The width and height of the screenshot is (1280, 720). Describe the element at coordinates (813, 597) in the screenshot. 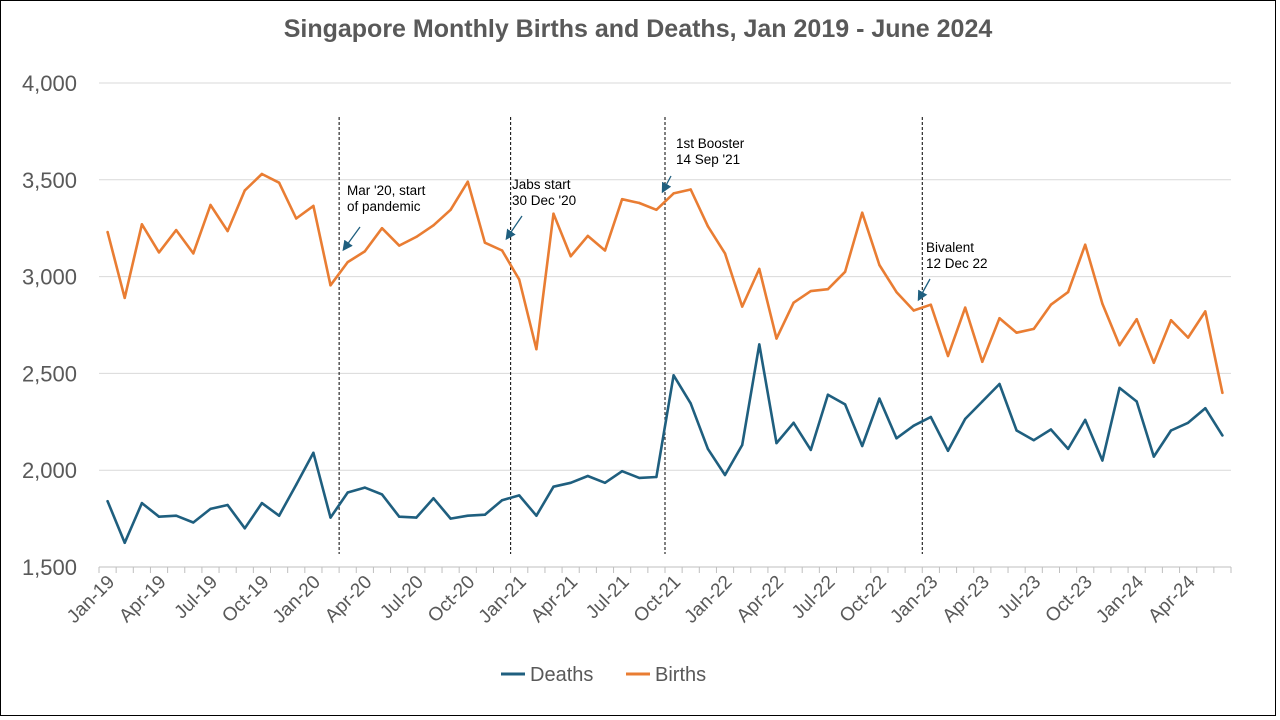

I see `x-tick-label: Jul-22` at that location.